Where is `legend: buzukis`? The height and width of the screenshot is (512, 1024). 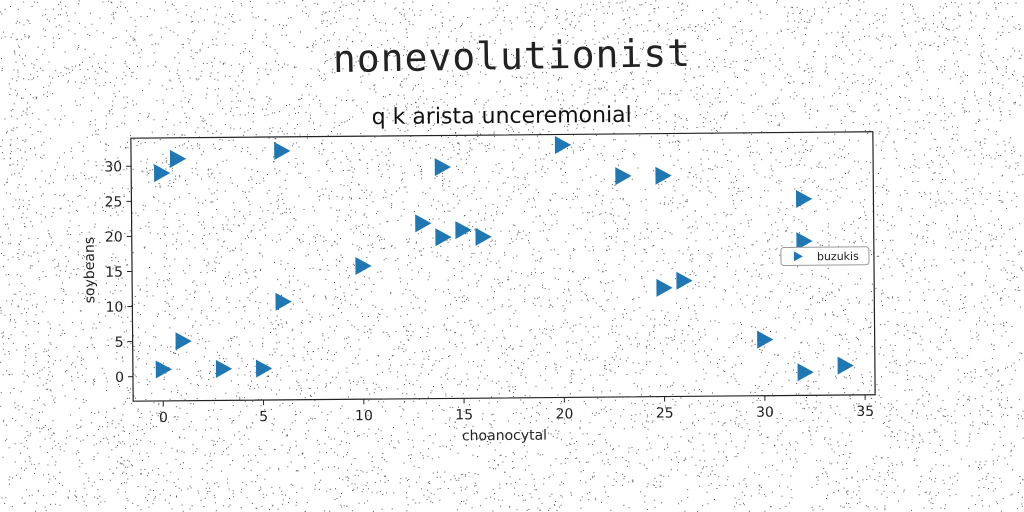 legend: buzukis is located at coordinates (825, 256).